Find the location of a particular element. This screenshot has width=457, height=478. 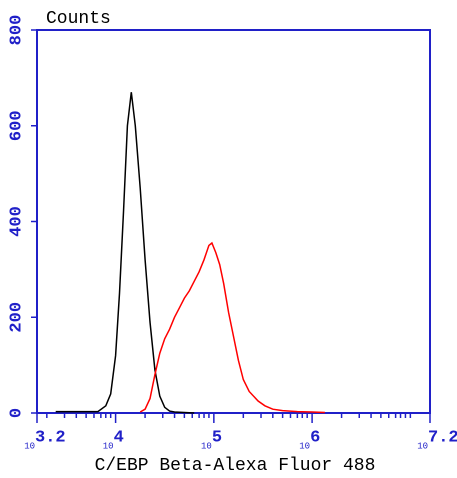

y-tick-label: 200 is located at coordinates (16, 317).